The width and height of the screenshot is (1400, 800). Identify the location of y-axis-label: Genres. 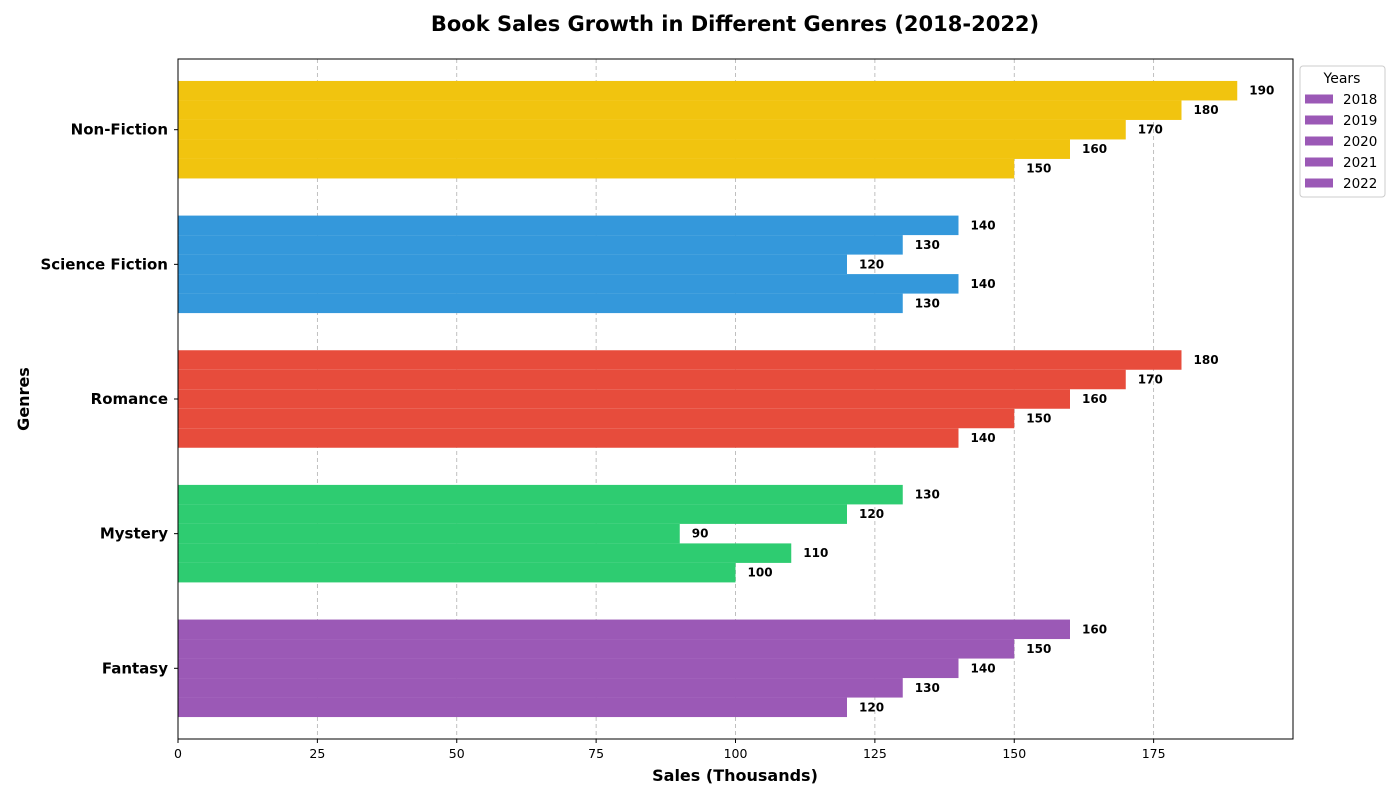
(23, 399).